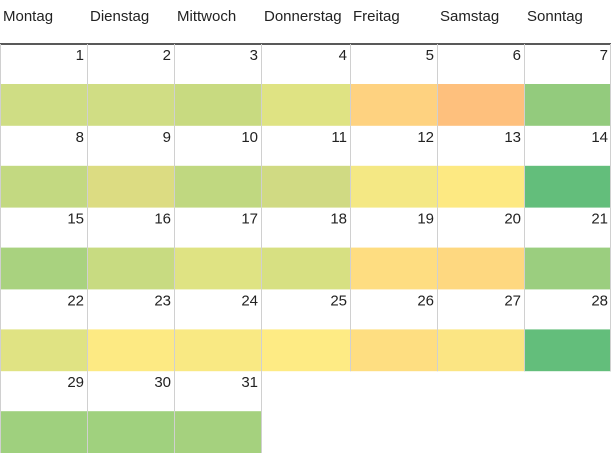 The image size is (611, 458). Describe the element at coordinates (75, 382) in the screenshot. I see `day-number: 29` at that location.